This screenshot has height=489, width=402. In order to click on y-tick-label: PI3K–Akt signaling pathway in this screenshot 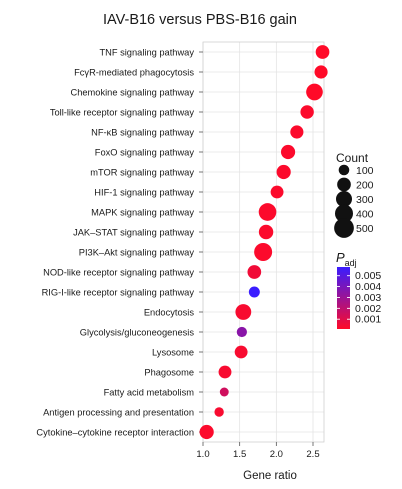, I will do `click(137, 253)`.